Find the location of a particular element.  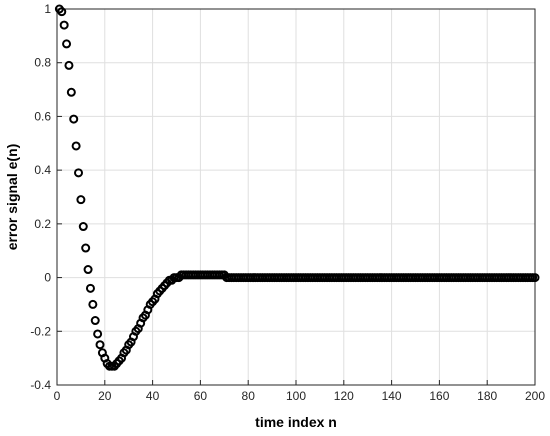

x-axis-label: time index n is located at coordinates (296, 422).